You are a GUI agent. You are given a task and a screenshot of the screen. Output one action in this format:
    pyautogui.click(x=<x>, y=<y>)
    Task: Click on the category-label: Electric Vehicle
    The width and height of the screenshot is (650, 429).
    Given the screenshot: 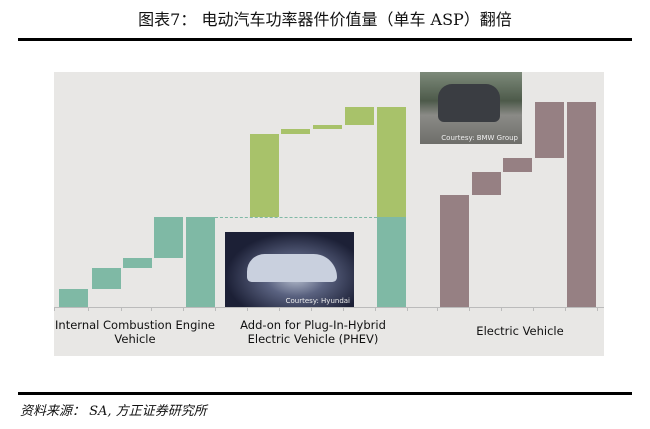 What is the action you would take?
    pyautogui.click(x=520, y=331)
    